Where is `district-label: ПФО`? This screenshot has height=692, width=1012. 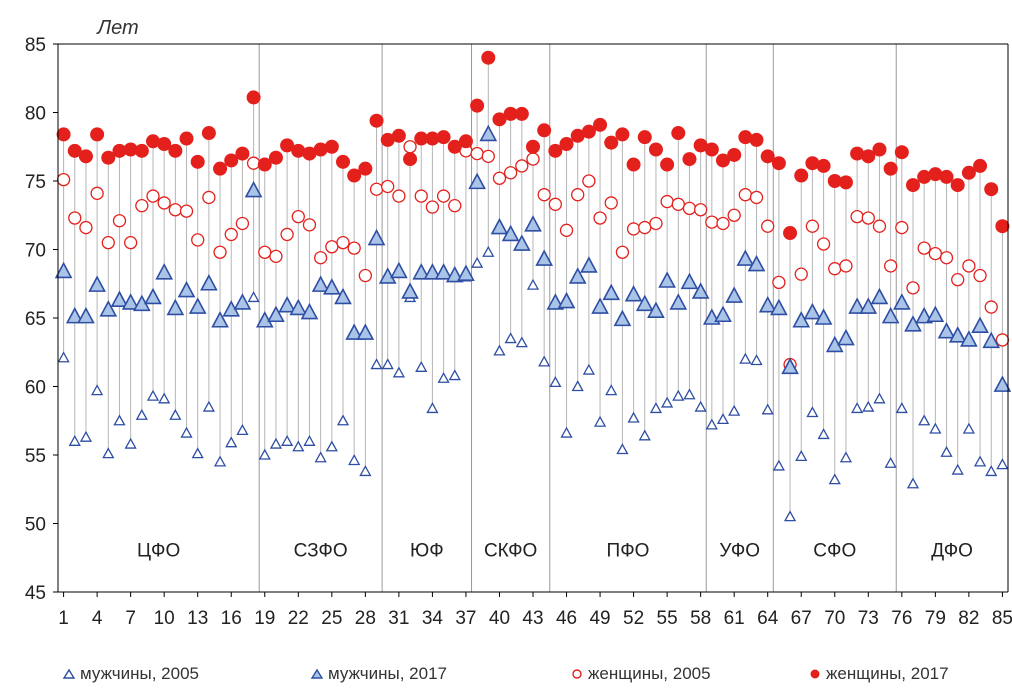 district-label: ПФО is located at coordinates (628, 550).